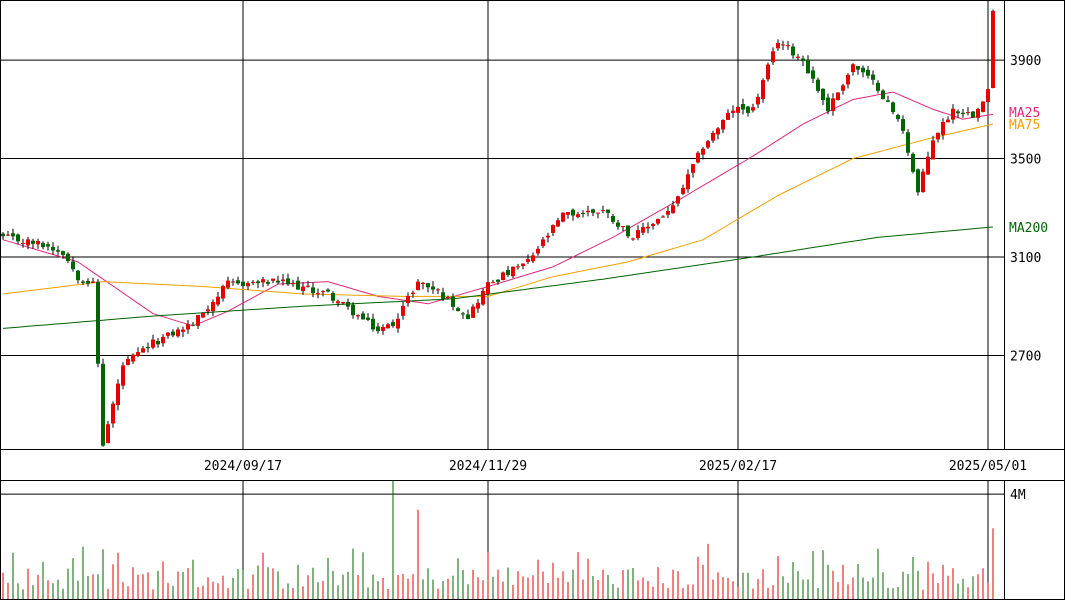 The image size is (1065, 600). Describe the element at coordinates (1025, 160) in the screenshot. I see `price-tick-label: 3500` at that location.